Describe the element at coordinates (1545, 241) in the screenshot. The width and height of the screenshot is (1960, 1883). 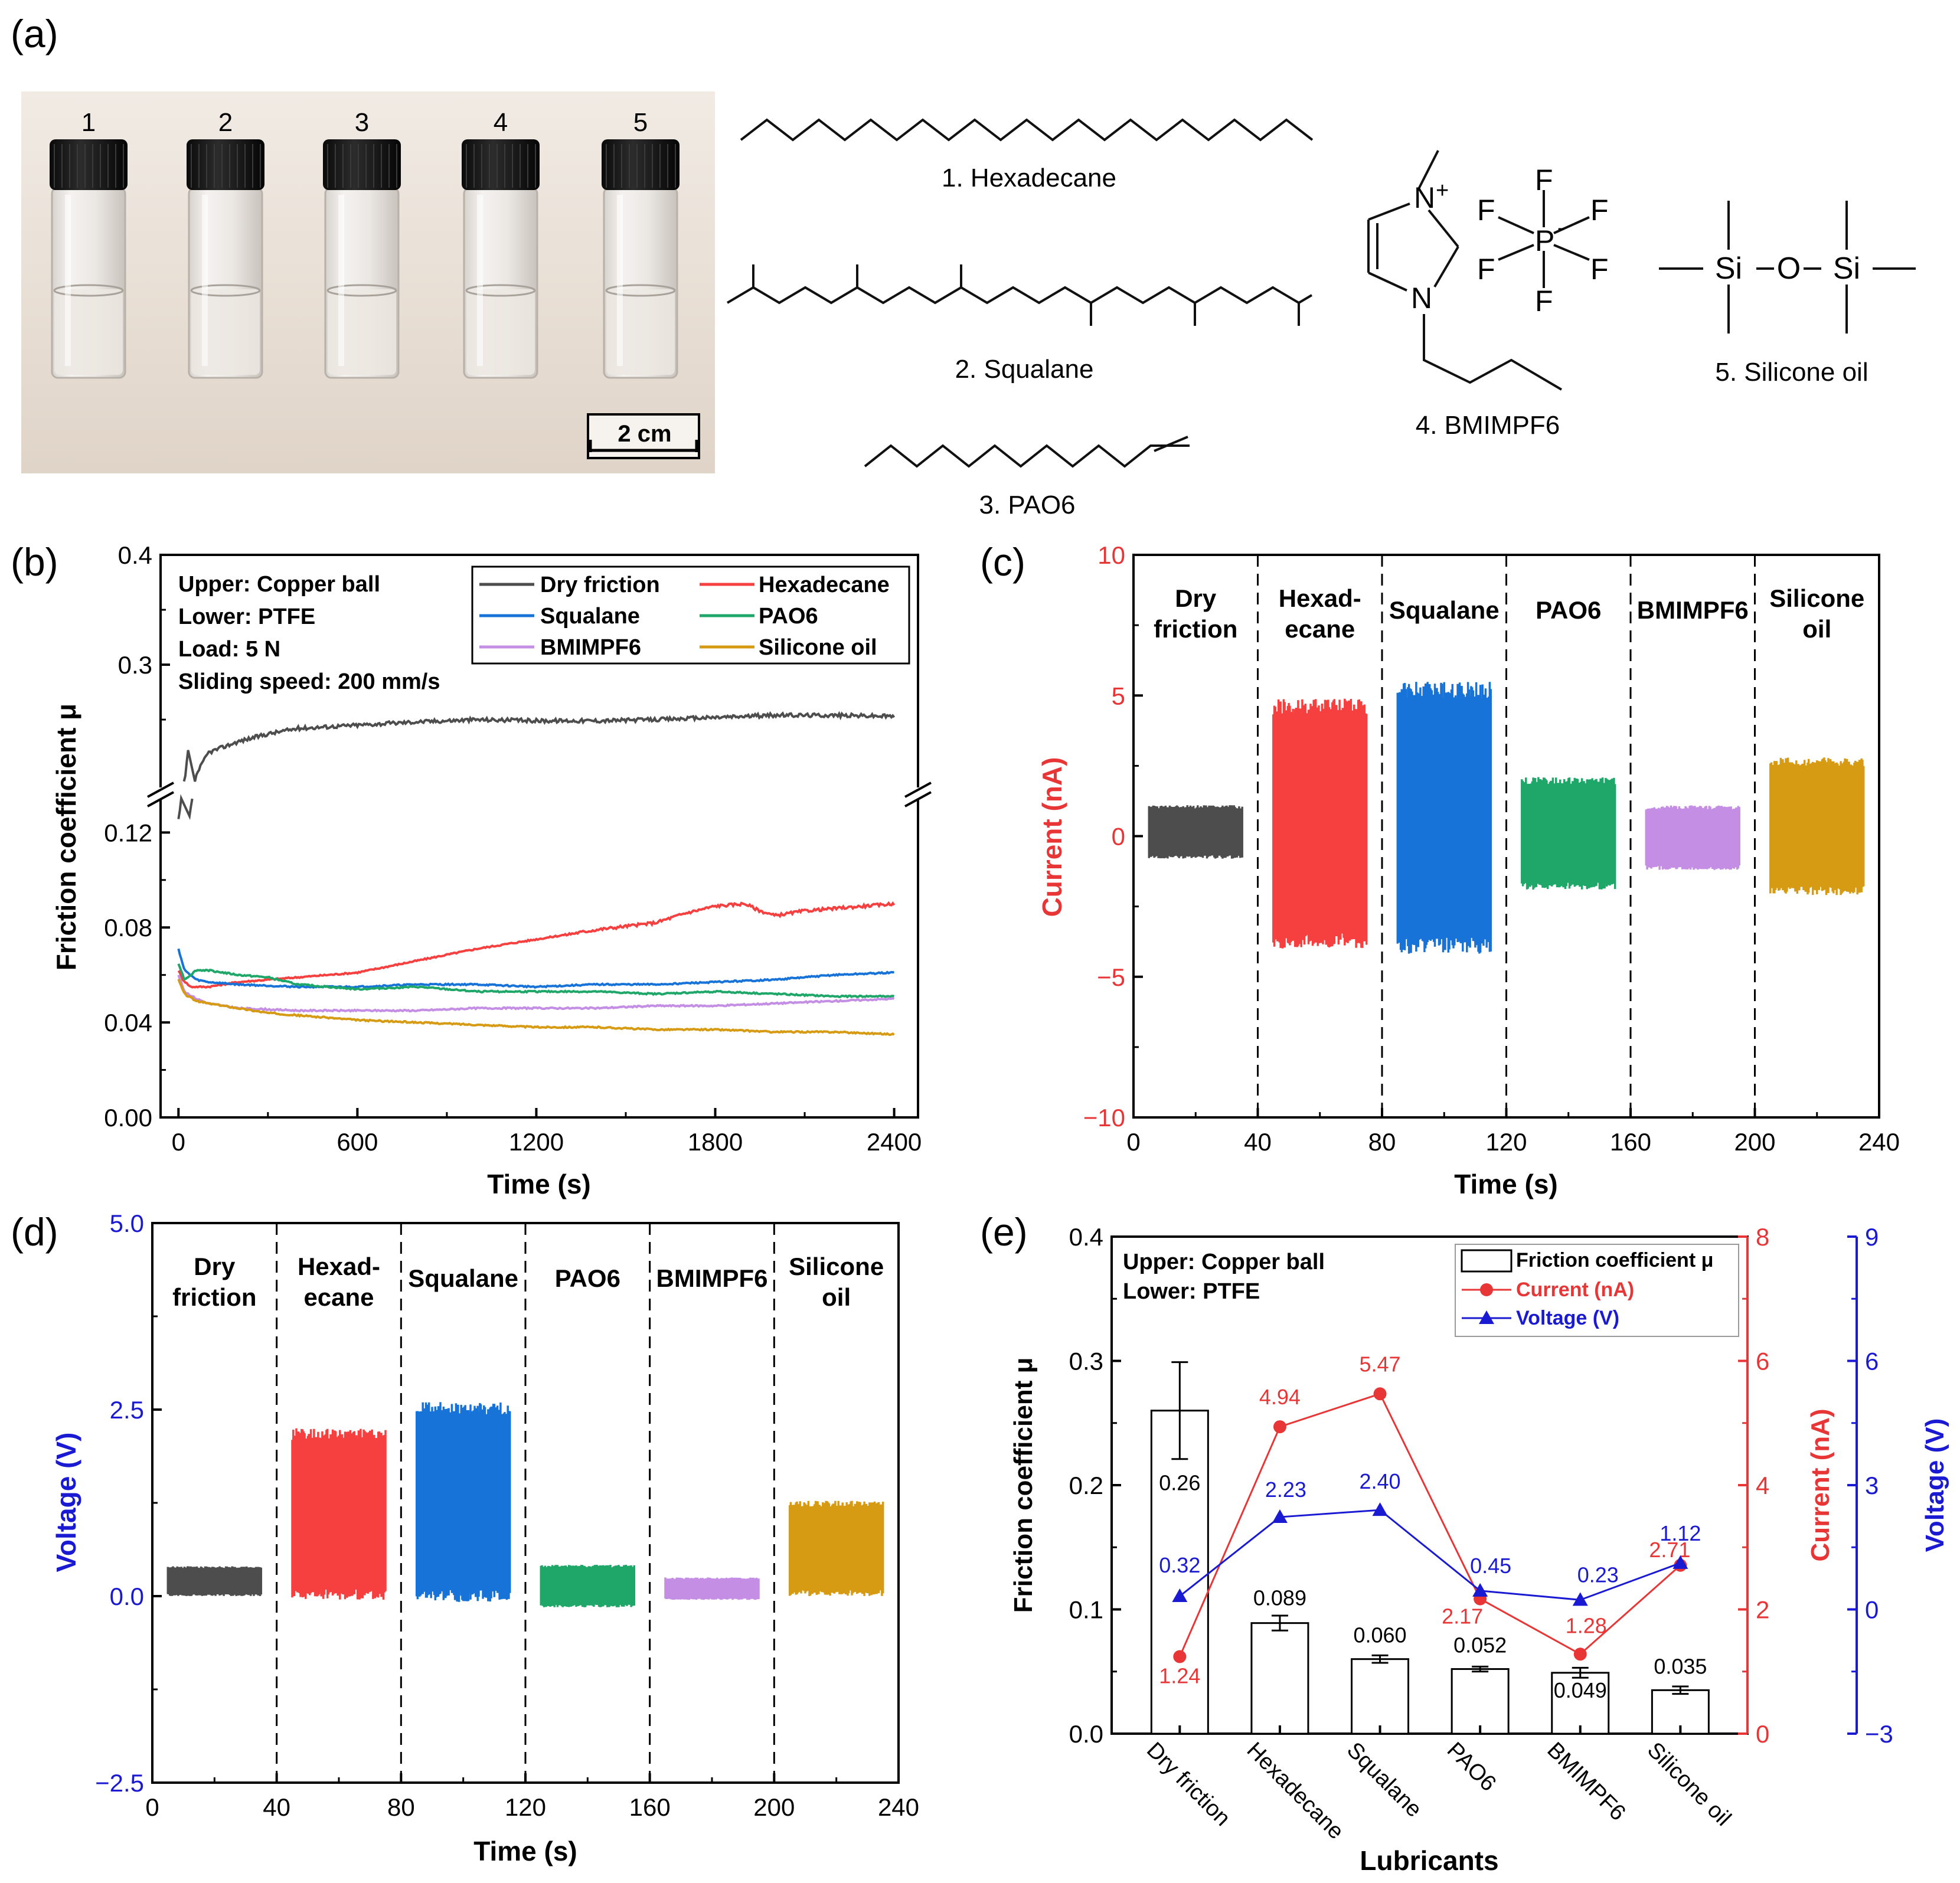
I see `atom-label: P` at that location.